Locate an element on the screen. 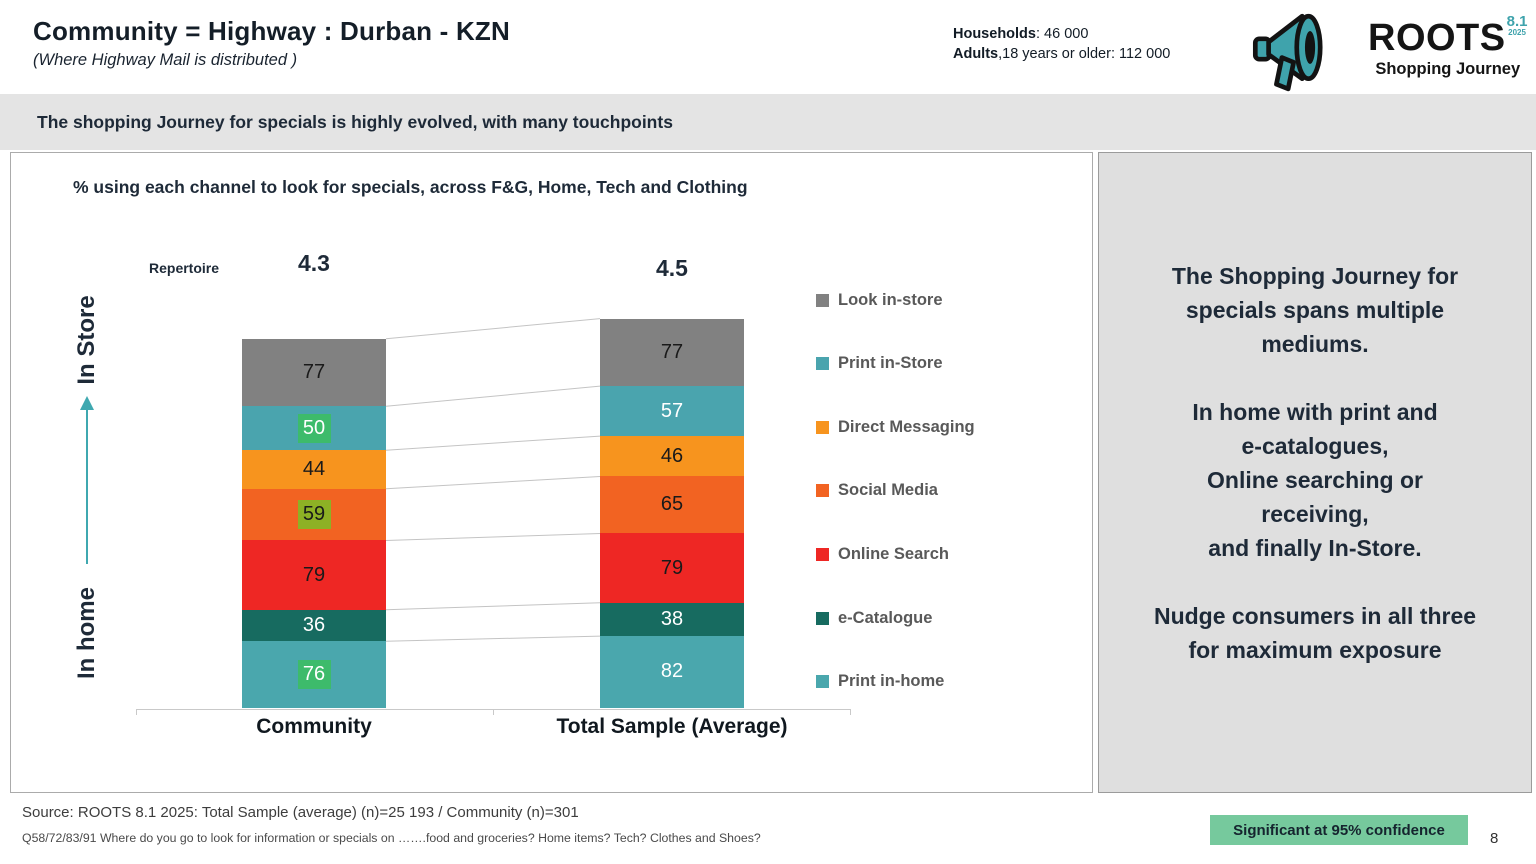 This screenshot has width=1536, height=864. value-label: 57 is located at coordinates (672, 410).